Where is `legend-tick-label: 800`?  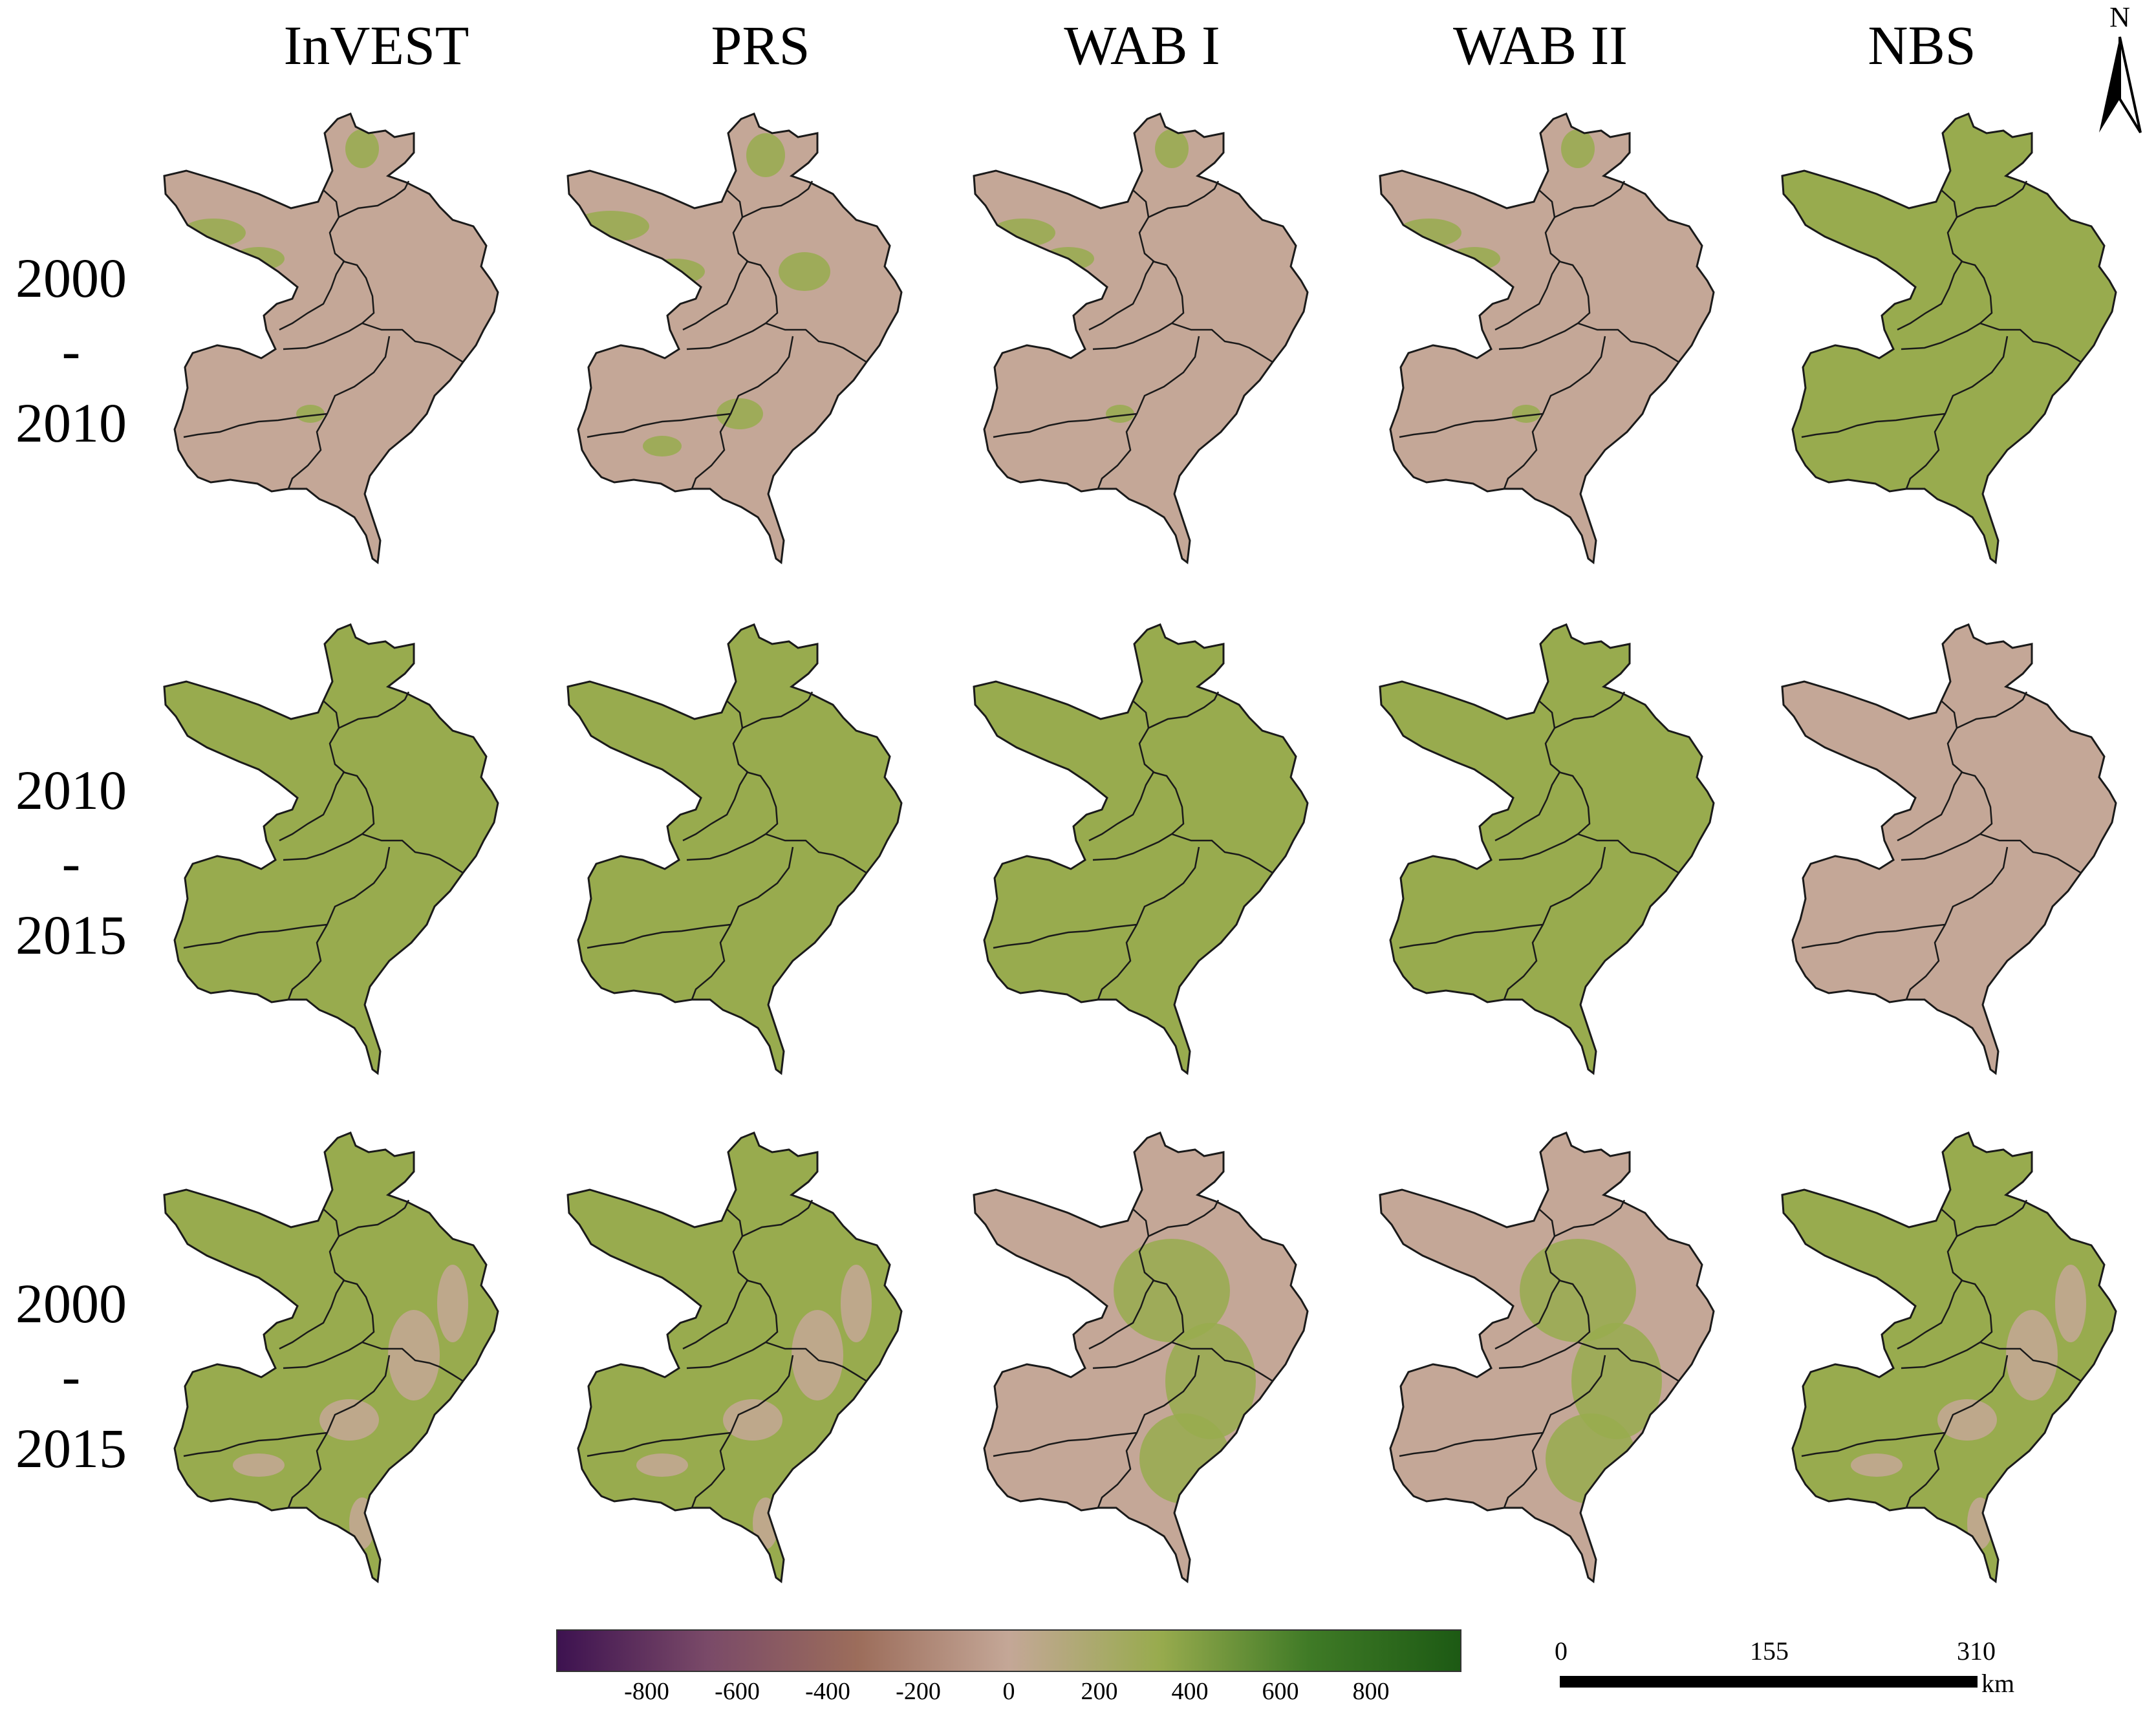
legend-tick-label: 800 is located at coordinates (1371, 1691).